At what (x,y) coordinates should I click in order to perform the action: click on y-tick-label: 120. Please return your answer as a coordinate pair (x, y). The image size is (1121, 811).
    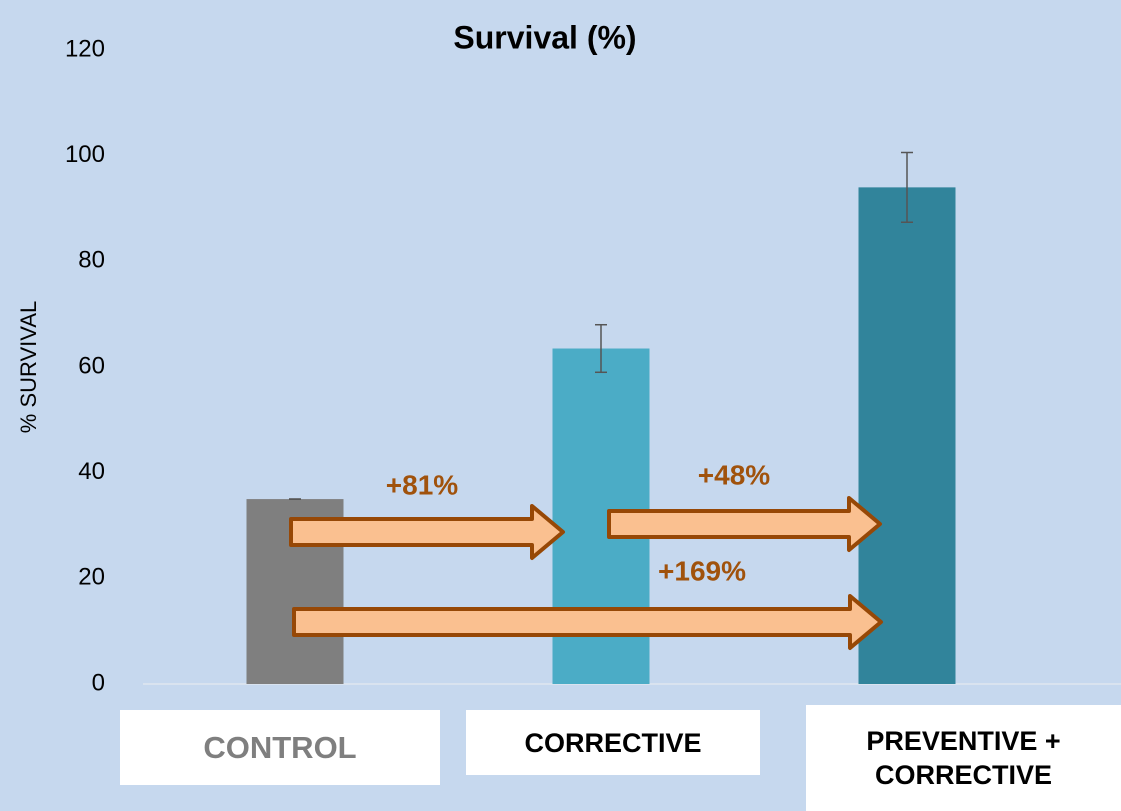
    Looking at the image, I should click on (85, 48).